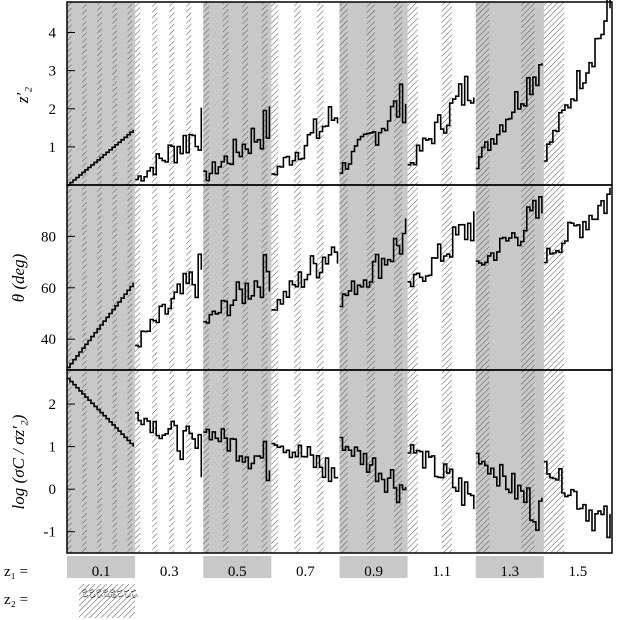  Describe the element at coordinates (237, 455) in the screenshot. I see `log_sigma-curve-0.5` at that location.